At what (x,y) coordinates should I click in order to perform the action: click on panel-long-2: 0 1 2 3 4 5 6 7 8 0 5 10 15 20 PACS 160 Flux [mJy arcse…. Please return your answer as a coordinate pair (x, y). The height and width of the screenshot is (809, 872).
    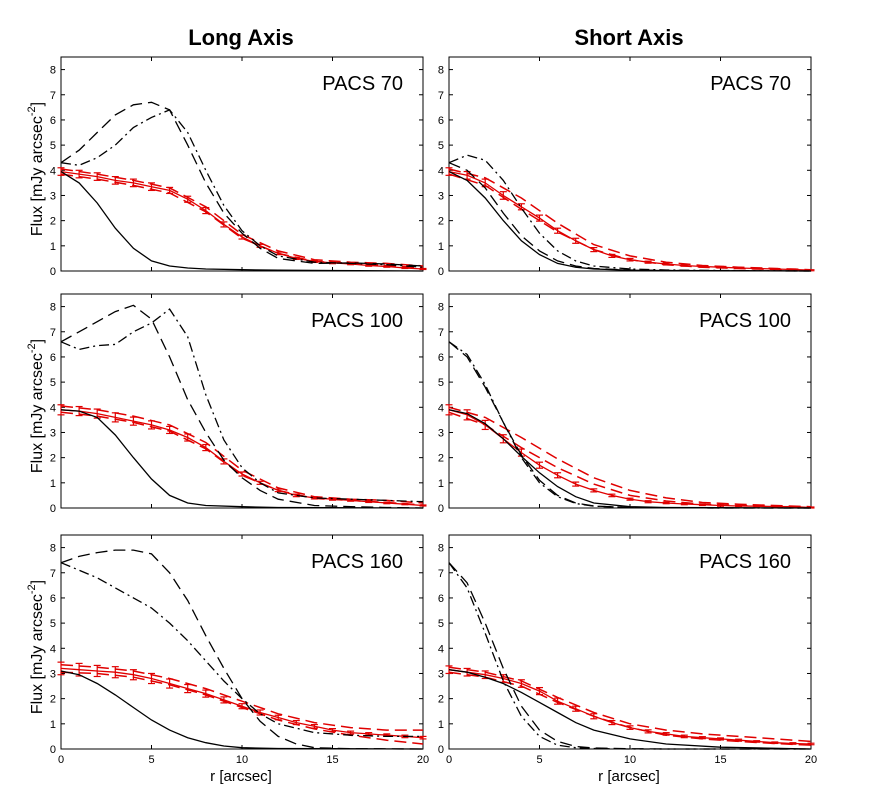
    Looking at the image, I should click on (227, 650).